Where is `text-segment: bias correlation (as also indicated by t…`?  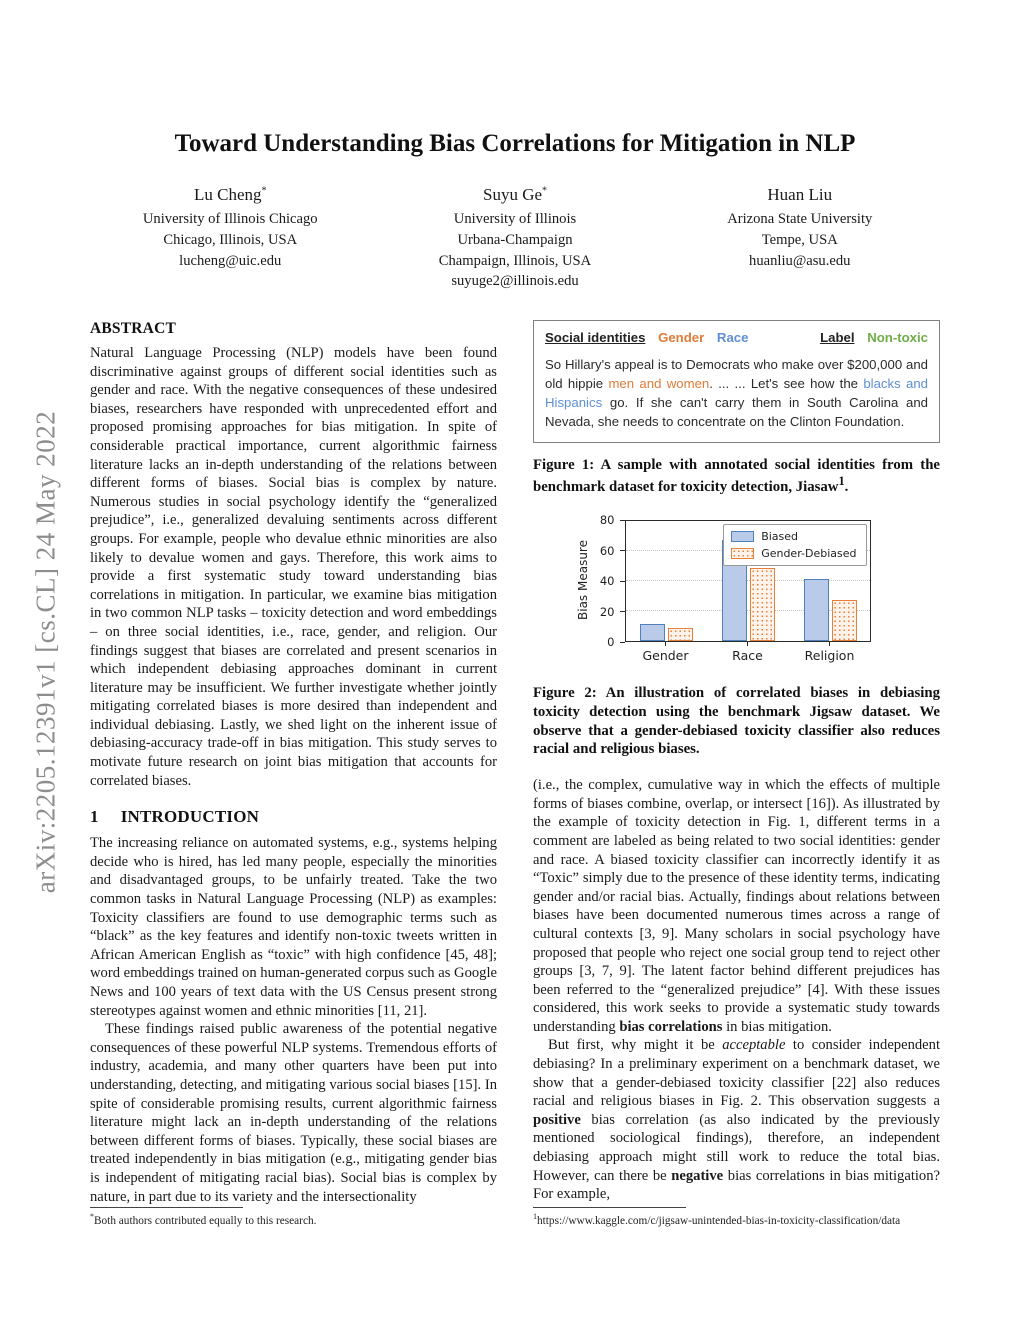
text-segment: bias correlation (as also indicated by t… is located at coordinates (736, 1147).